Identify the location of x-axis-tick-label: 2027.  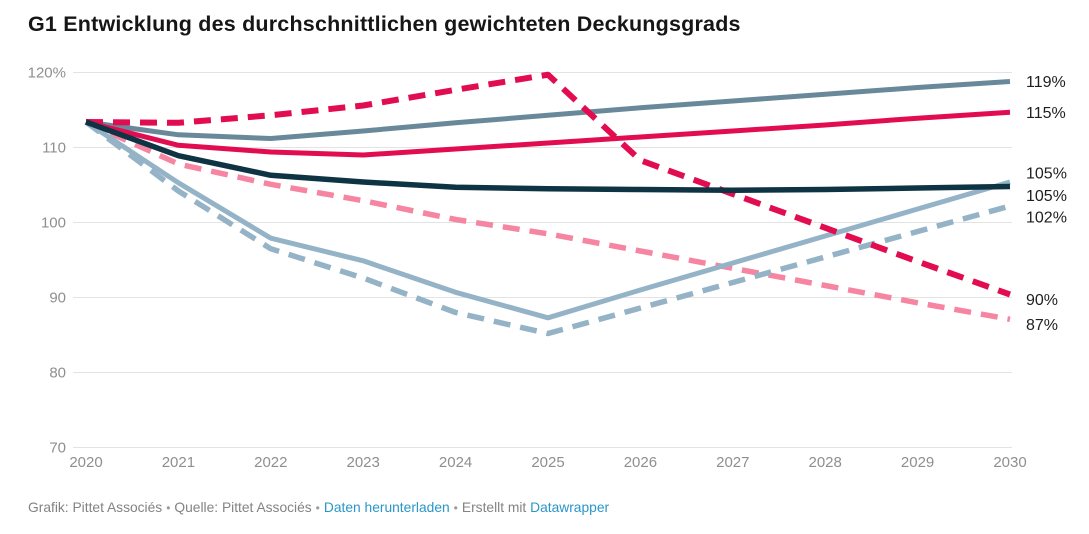
(732, 462).